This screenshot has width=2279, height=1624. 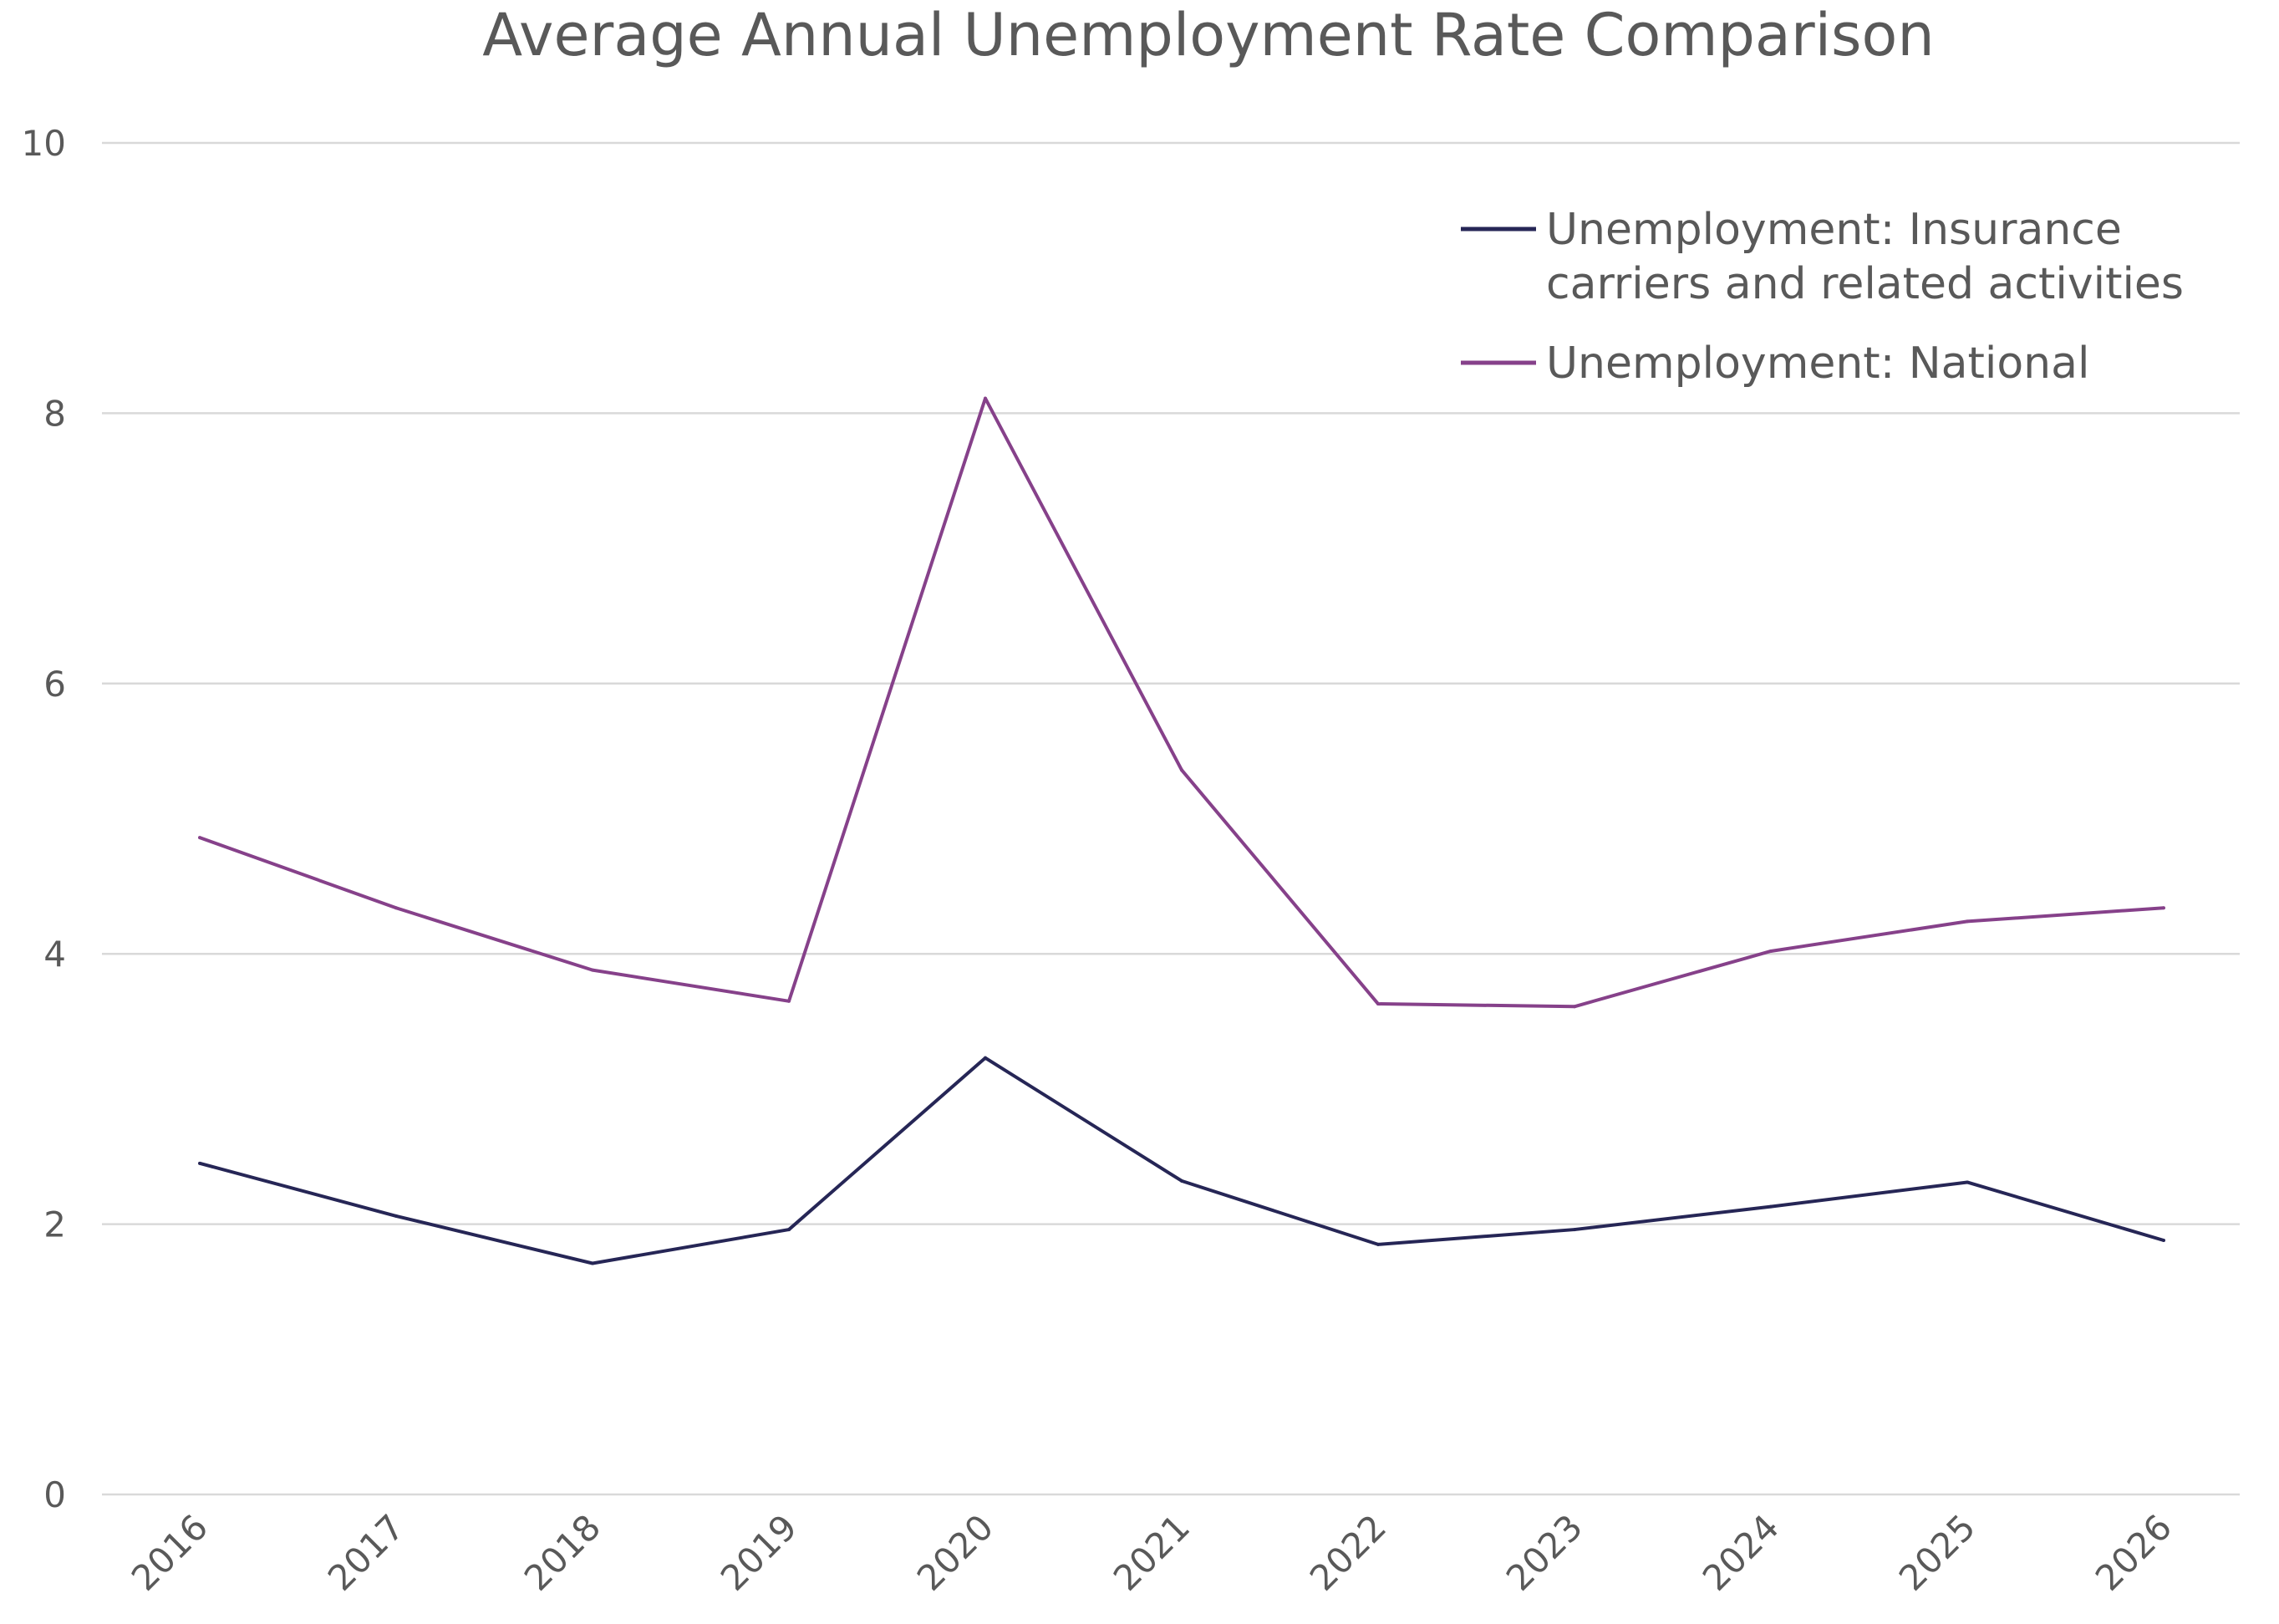 I want to click on legend-label: carriers and related activities, so click(x=1865, y=284).